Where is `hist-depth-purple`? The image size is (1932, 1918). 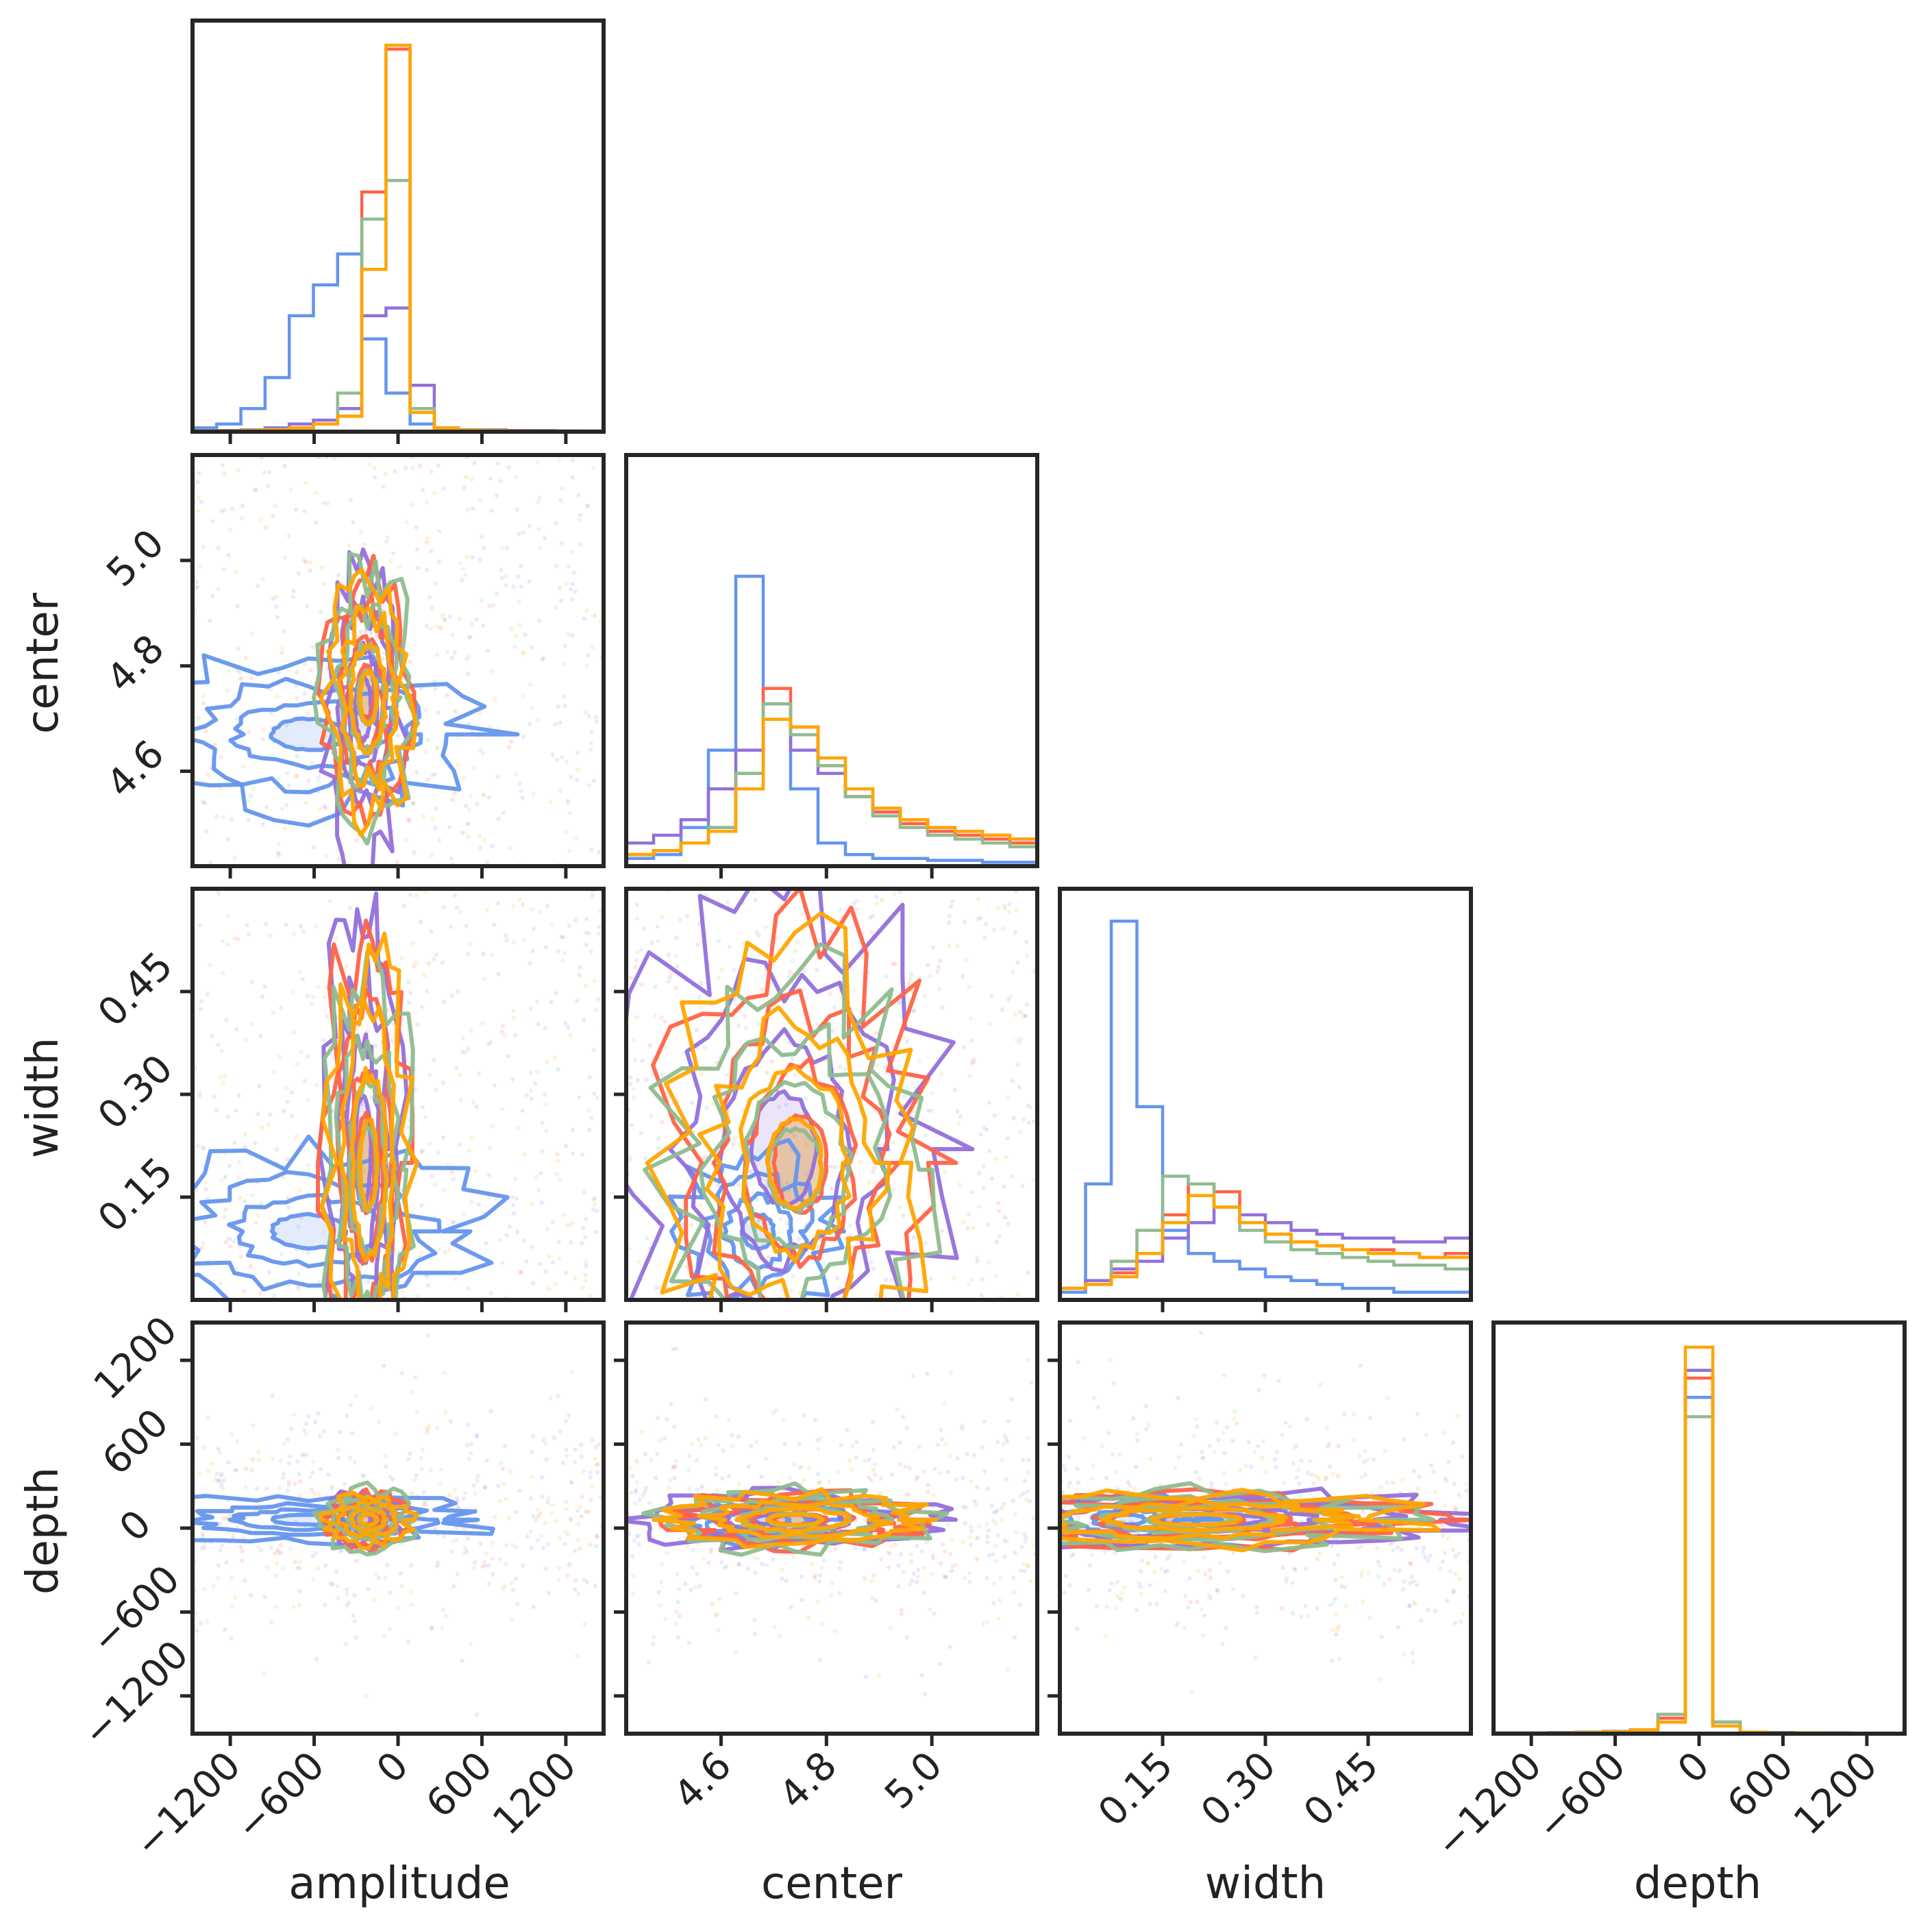 hist-depth-purple is located at coordinates (1699, 1551).